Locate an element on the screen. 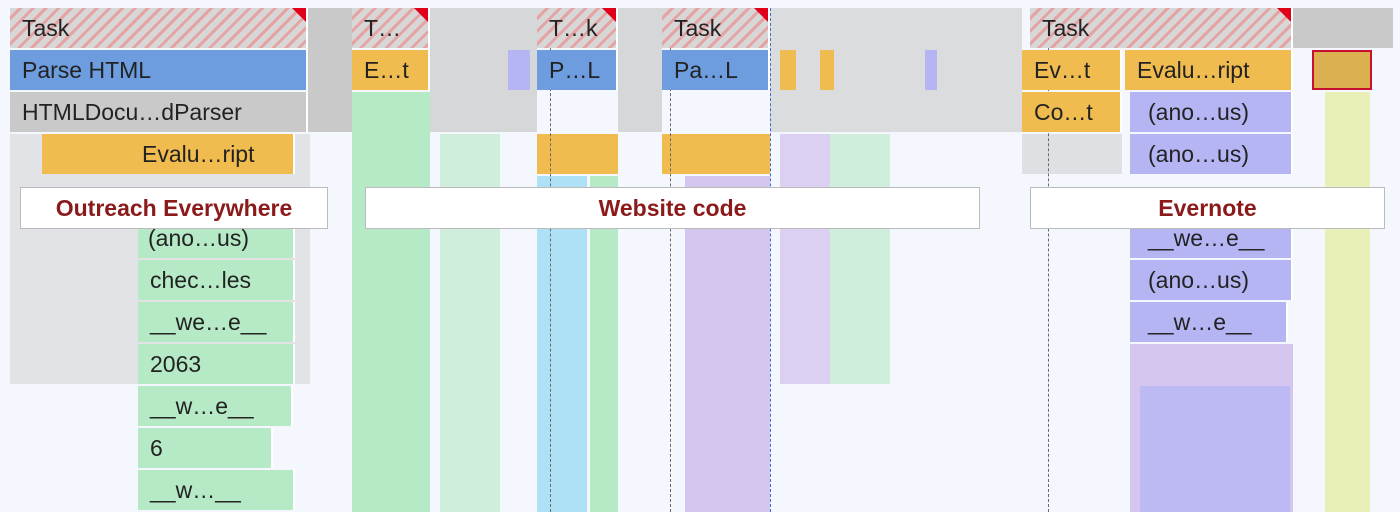 This screenshot has width=1400, height=512. block: 2063 is located at coordinates (216, 364).